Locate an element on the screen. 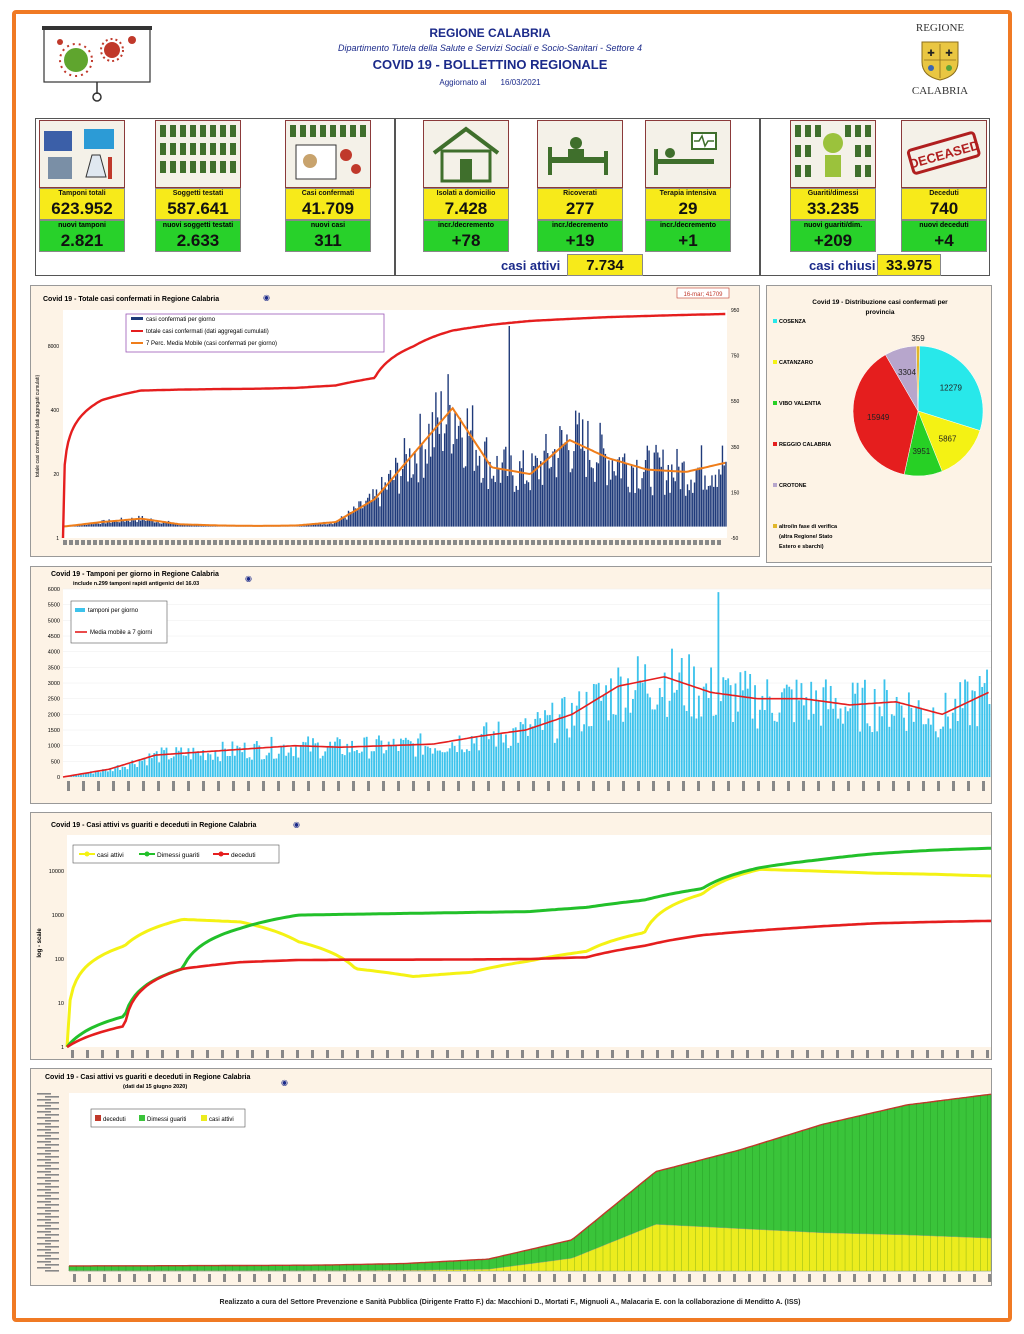 The width and height of the screenshot is (1024, 1334). kpi-guariti-sub-value: +209 is located at coordinates (833, 241).